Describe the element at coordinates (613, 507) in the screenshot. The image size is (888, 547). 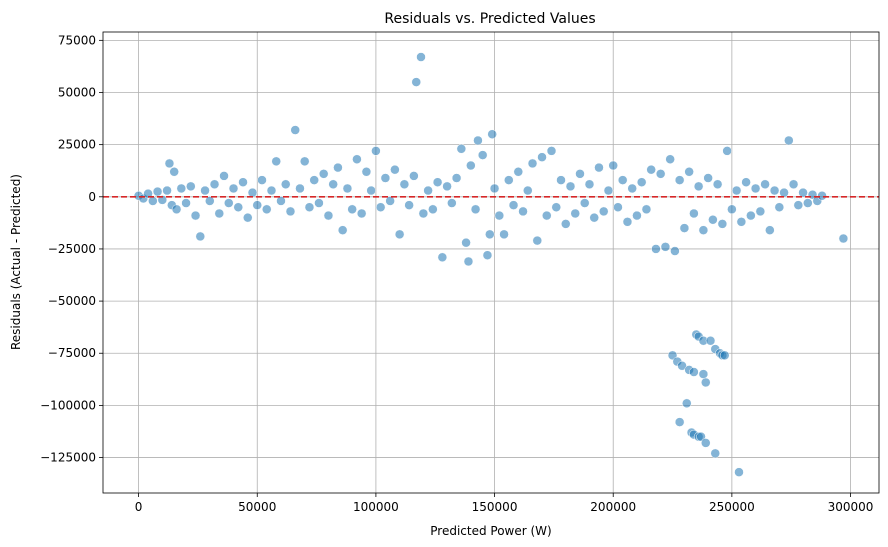
I see `x-tick-label: 200000` at that location.